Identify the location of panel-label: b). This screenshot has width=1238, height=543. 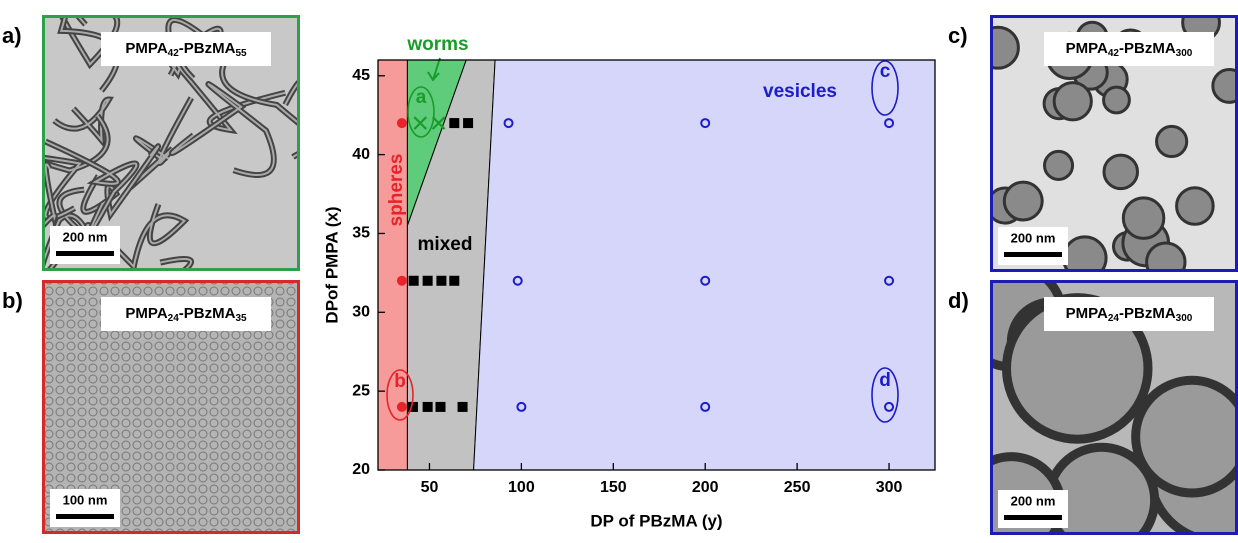
(12, 300).